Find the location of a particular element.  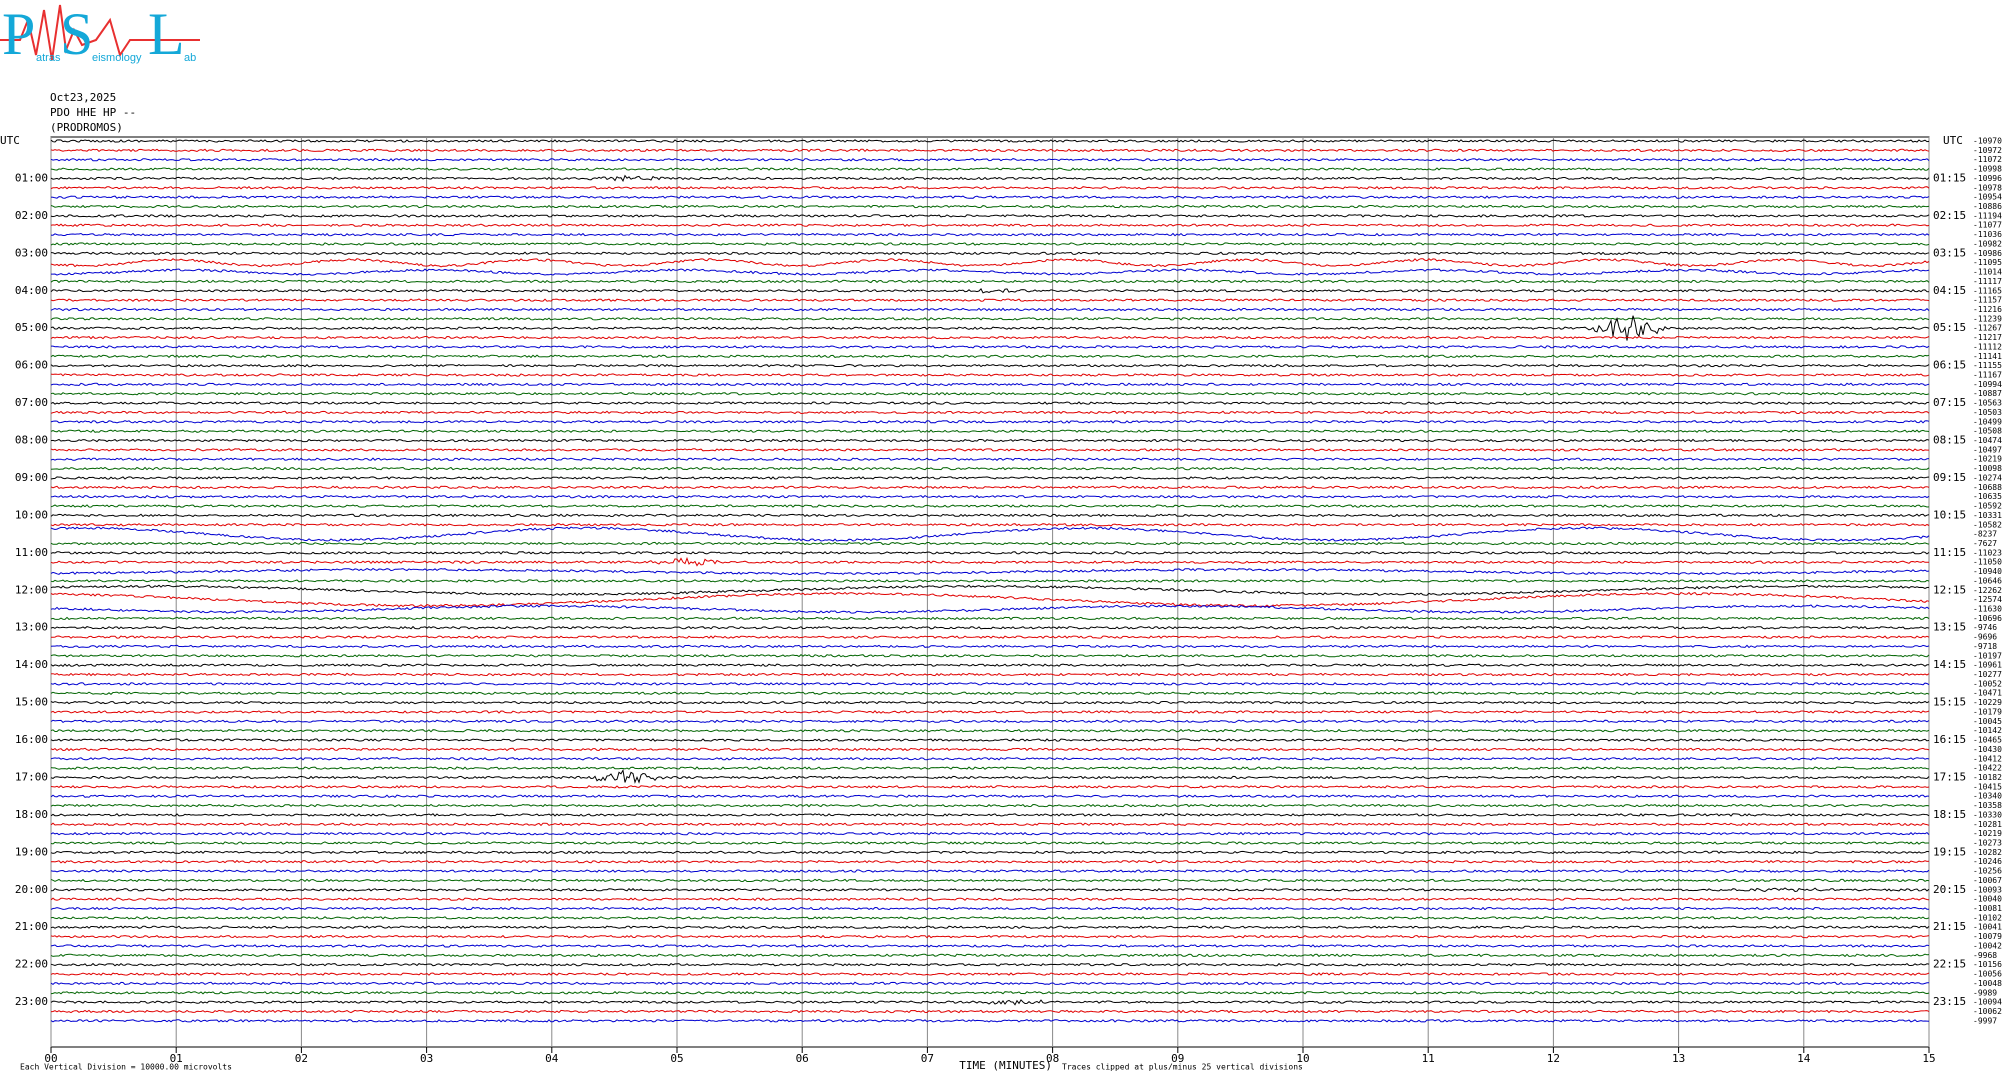

x-axis-label: TIME (MINUTES) is located at coordinates (1005, 1065).